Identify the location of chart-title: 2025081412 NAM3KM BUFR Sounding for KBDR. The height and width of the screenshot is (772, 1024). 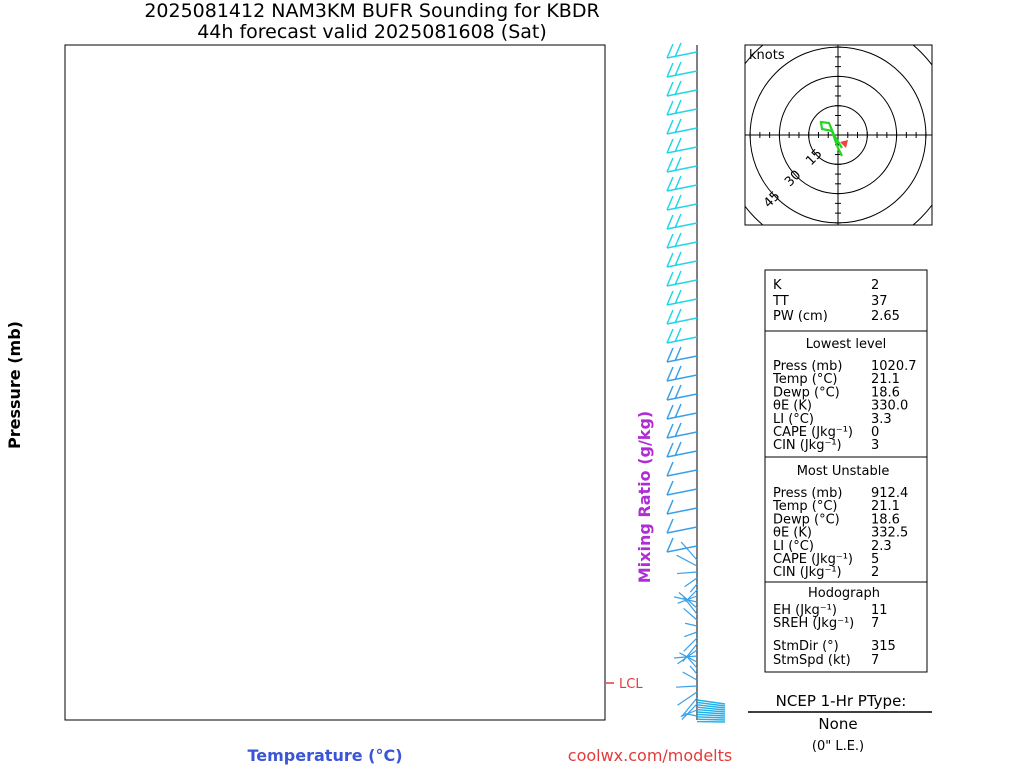
(371, 11).